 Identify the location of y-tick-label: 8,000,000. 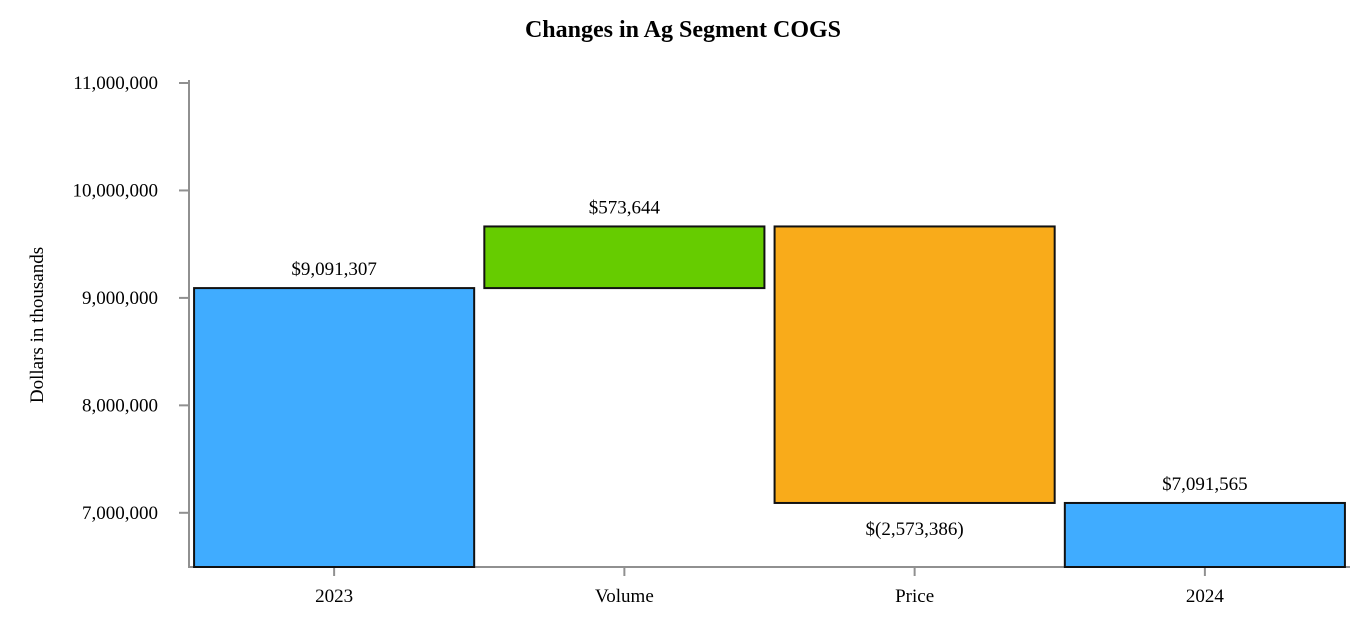
(120, 405).